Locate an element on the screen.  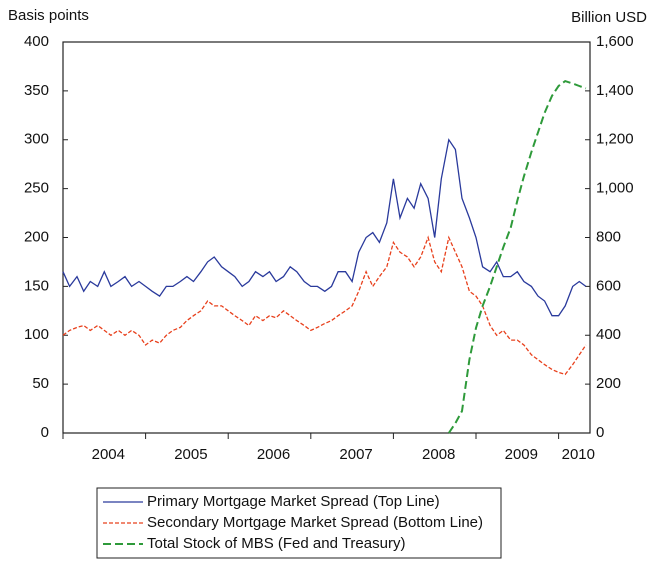
y-tick-label: 250 is located at coordinates (36, 188).